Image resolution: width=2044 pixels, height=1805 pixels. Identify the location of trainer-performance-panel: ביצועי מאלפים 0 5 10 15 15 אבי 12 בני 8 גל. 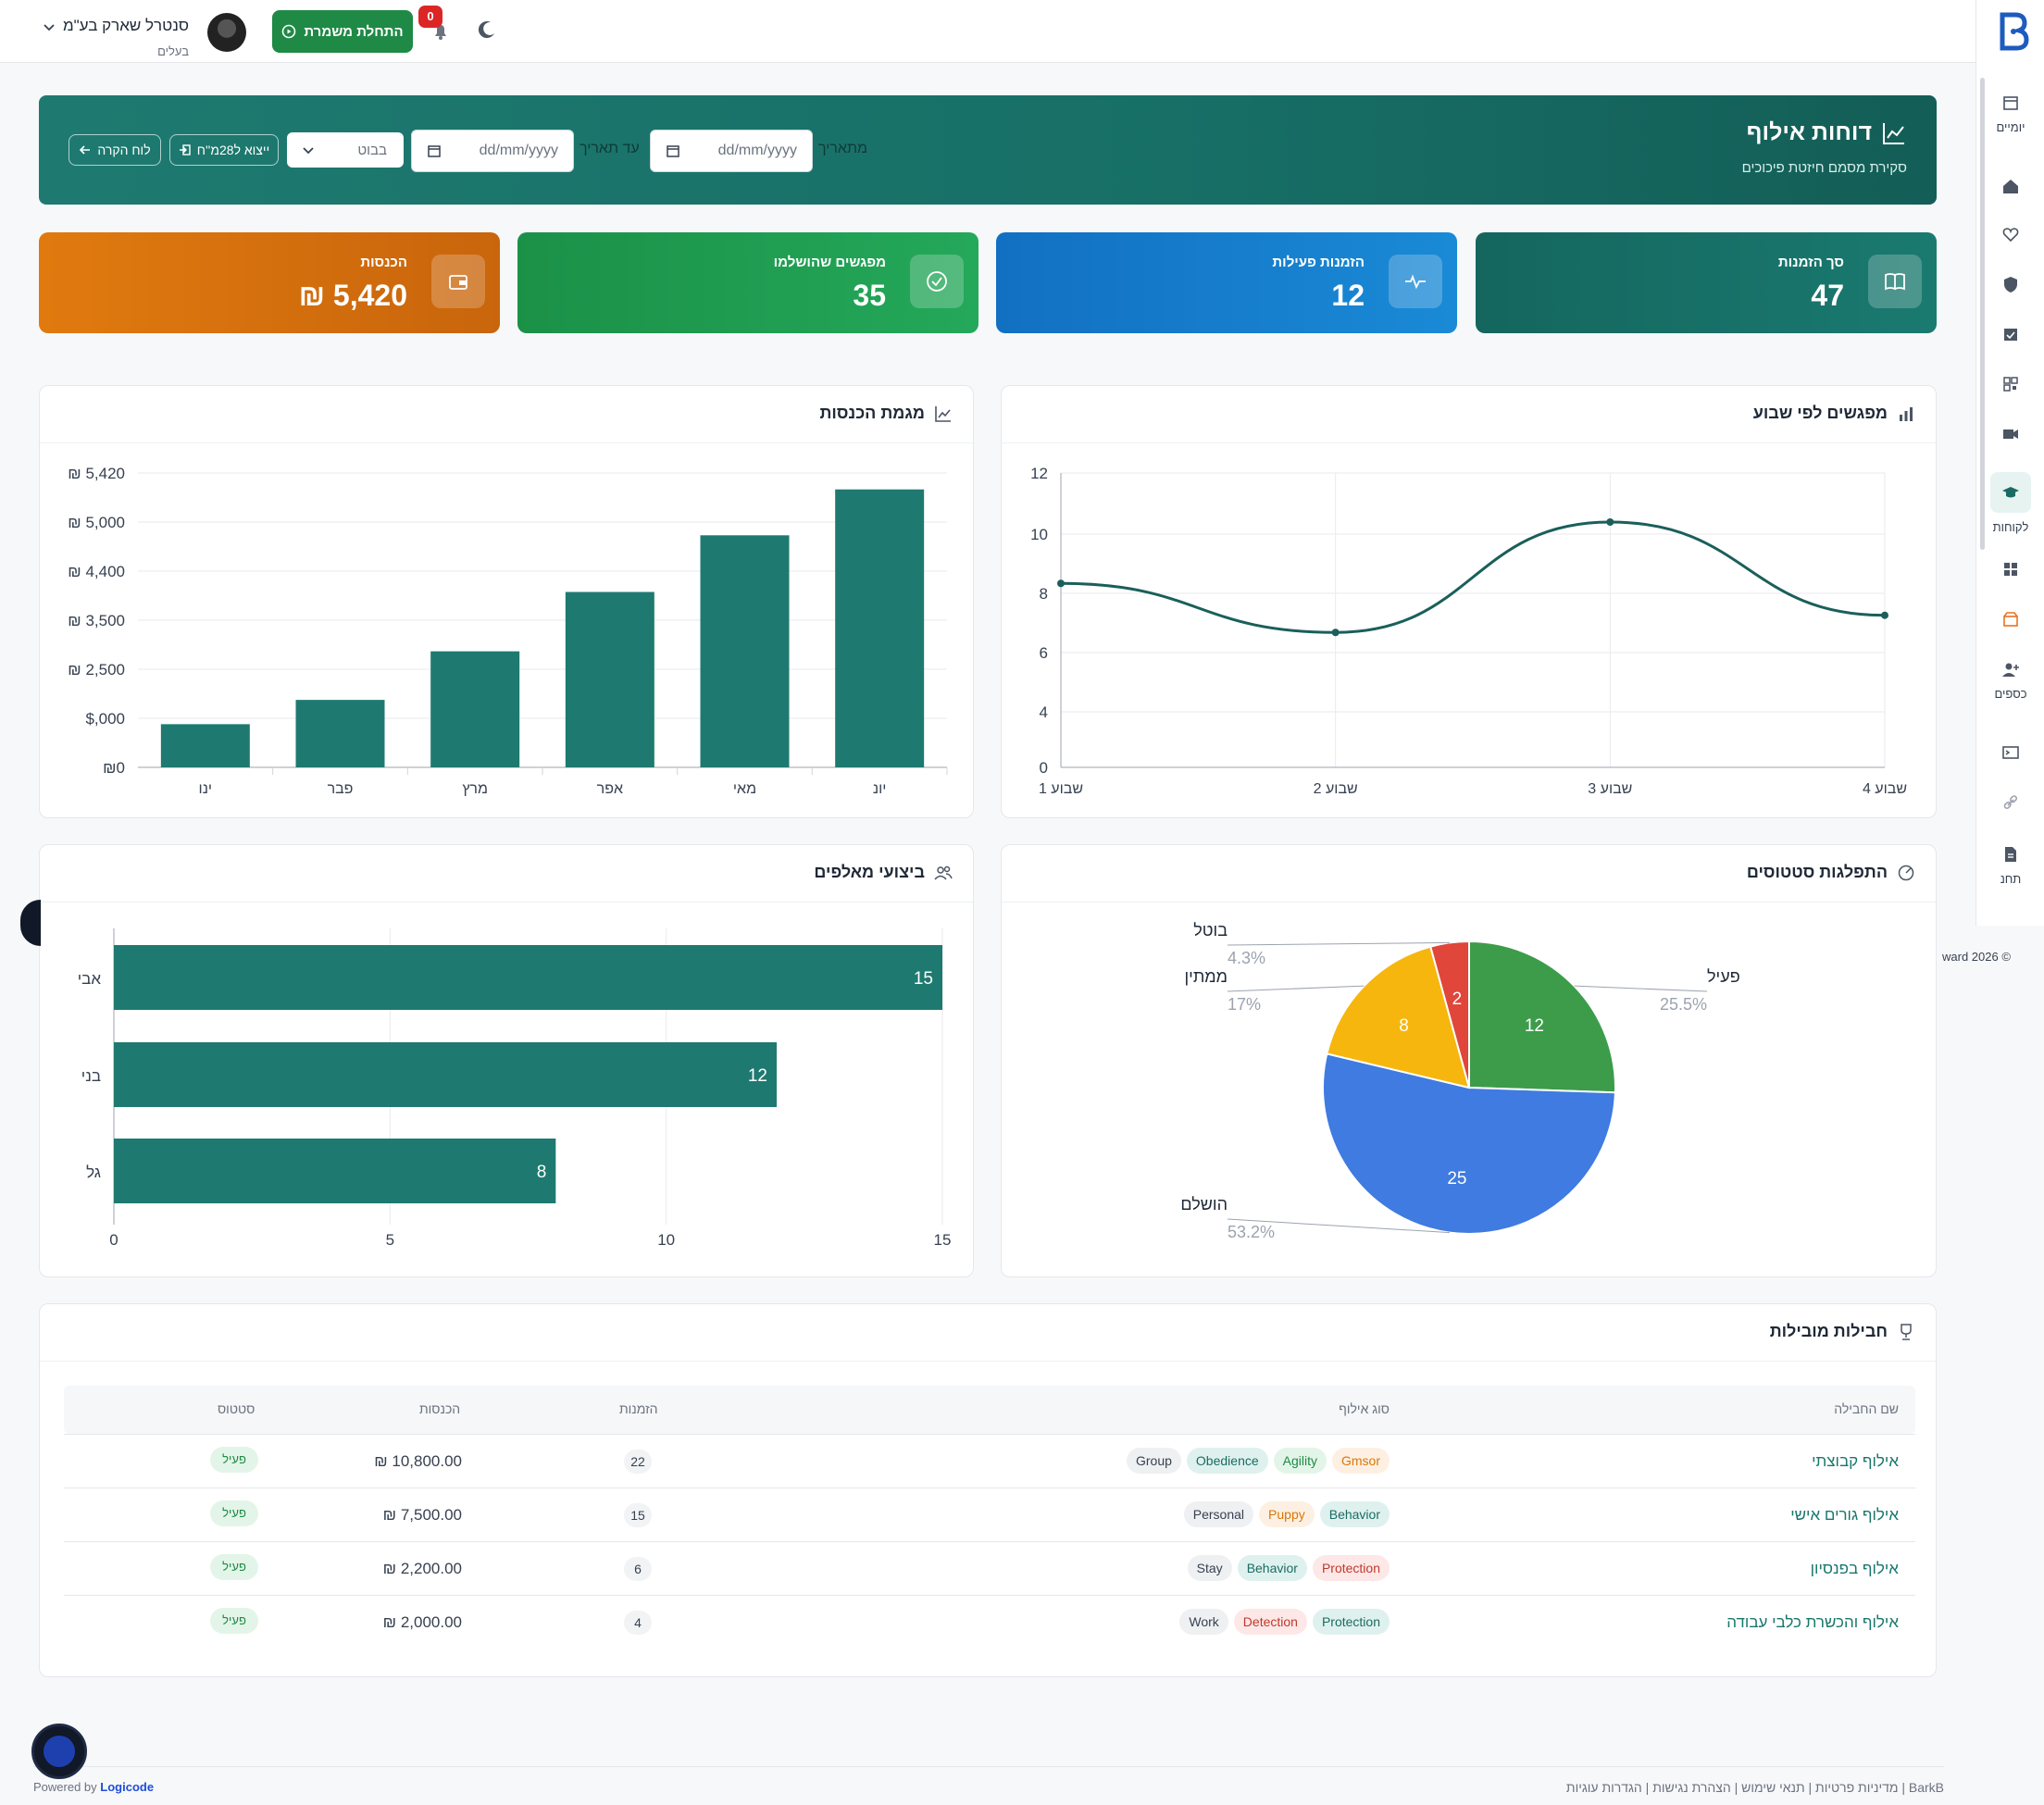
(506, 1060).